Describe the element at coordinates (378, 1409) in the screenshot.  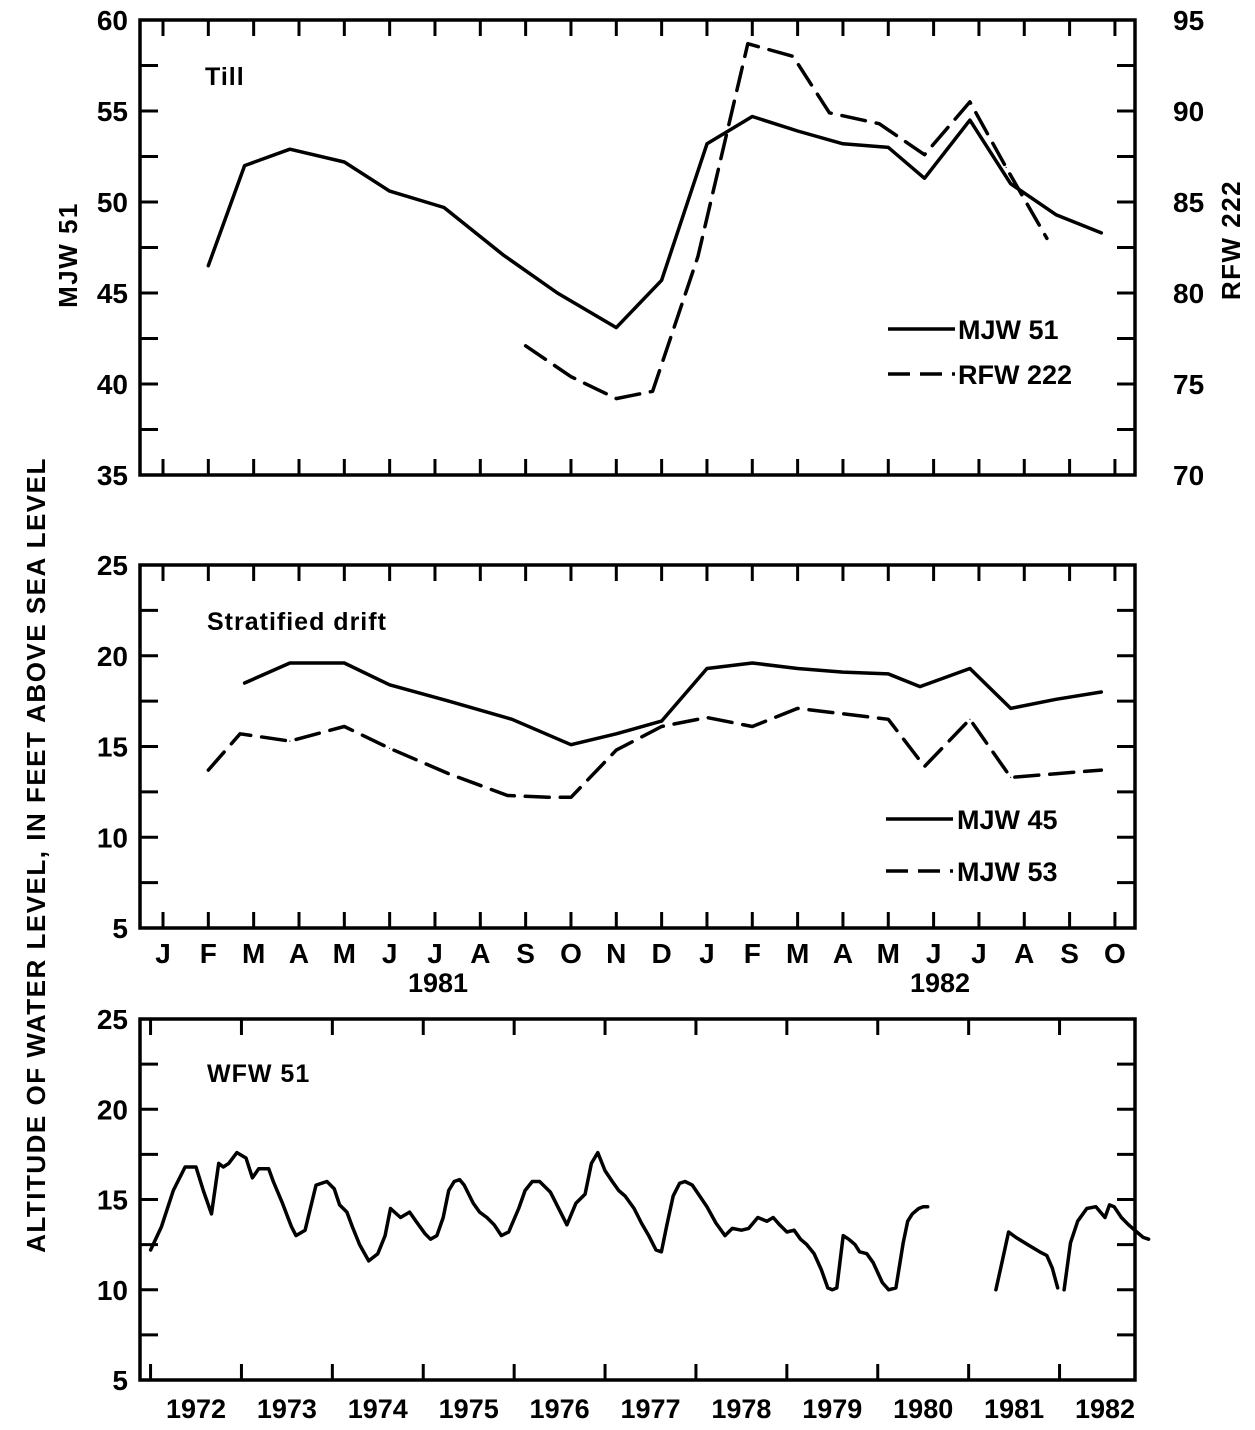
I see `year-tick-label: 1974` at that location.